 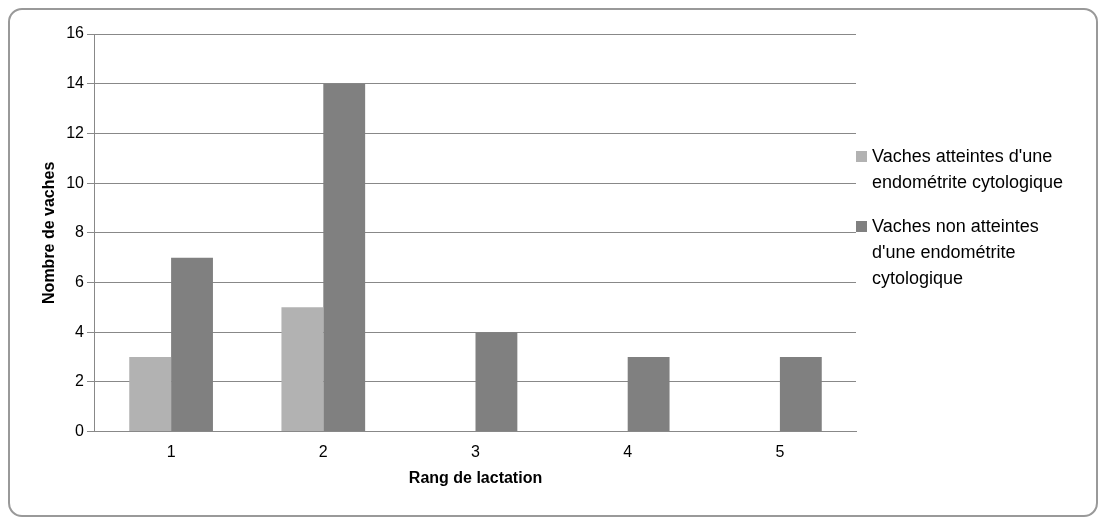 I want to click on y-tick-label: 14, so click(x=75, y=83).